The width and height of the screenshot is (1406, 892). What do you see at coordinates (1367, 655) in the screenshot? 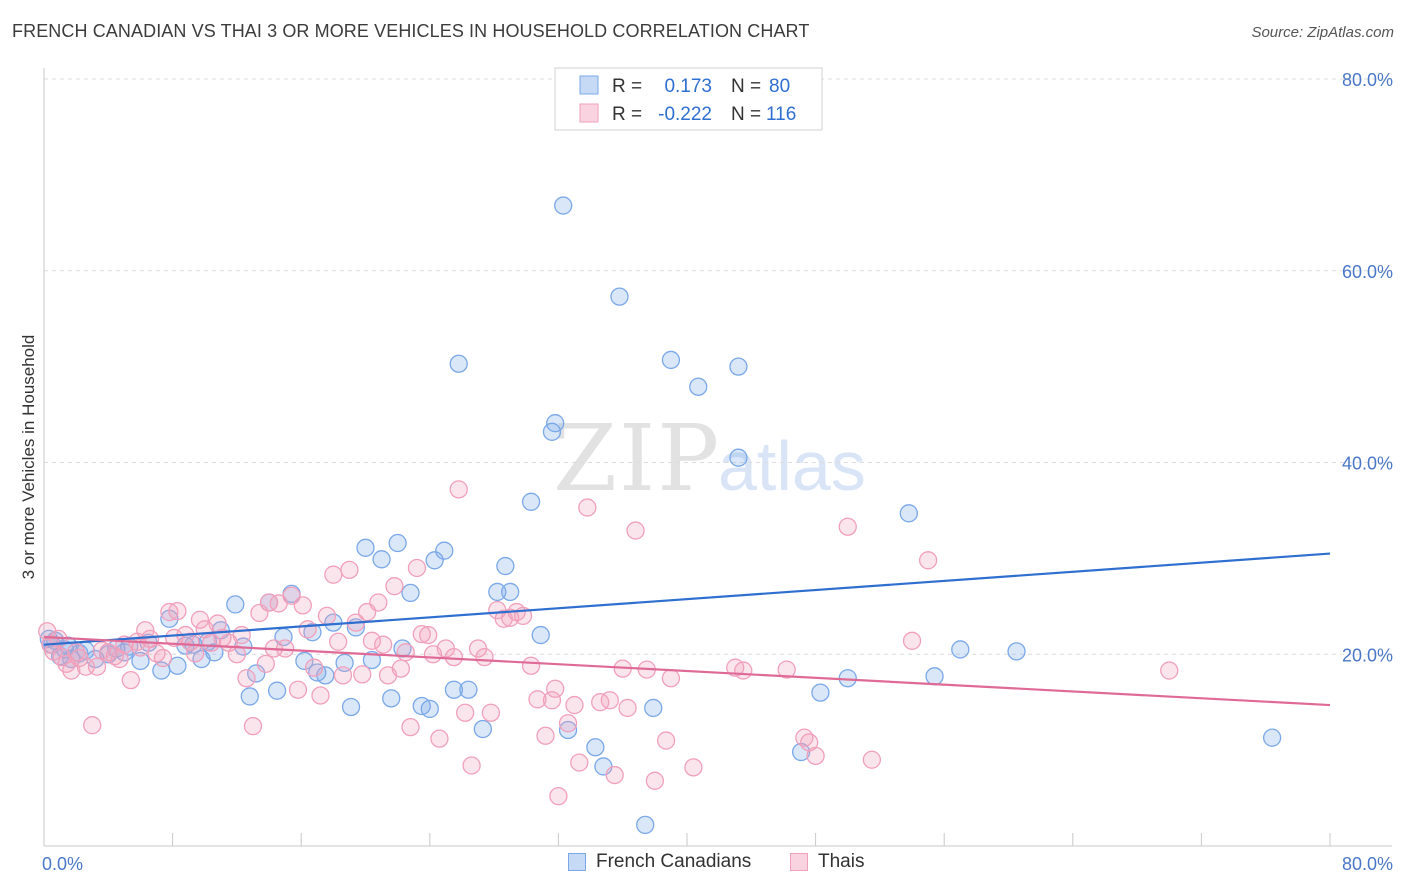
I see `y-tick-label-20: 20.0%` at bounding box center [1367, 655].